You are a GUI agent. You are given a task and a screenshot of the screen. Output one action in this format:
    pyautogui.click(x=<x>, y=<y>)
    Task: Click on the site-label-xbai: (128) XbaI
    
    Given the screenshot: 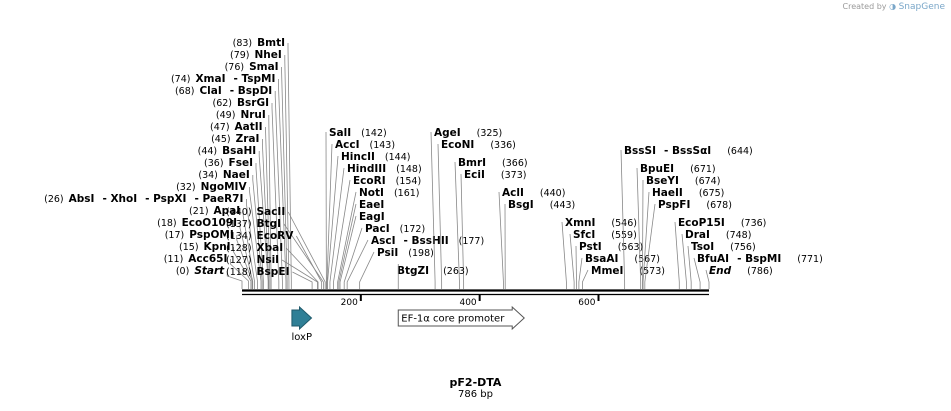 What is the action you would take?
    pyautogui.click(x=254, y=248)
    